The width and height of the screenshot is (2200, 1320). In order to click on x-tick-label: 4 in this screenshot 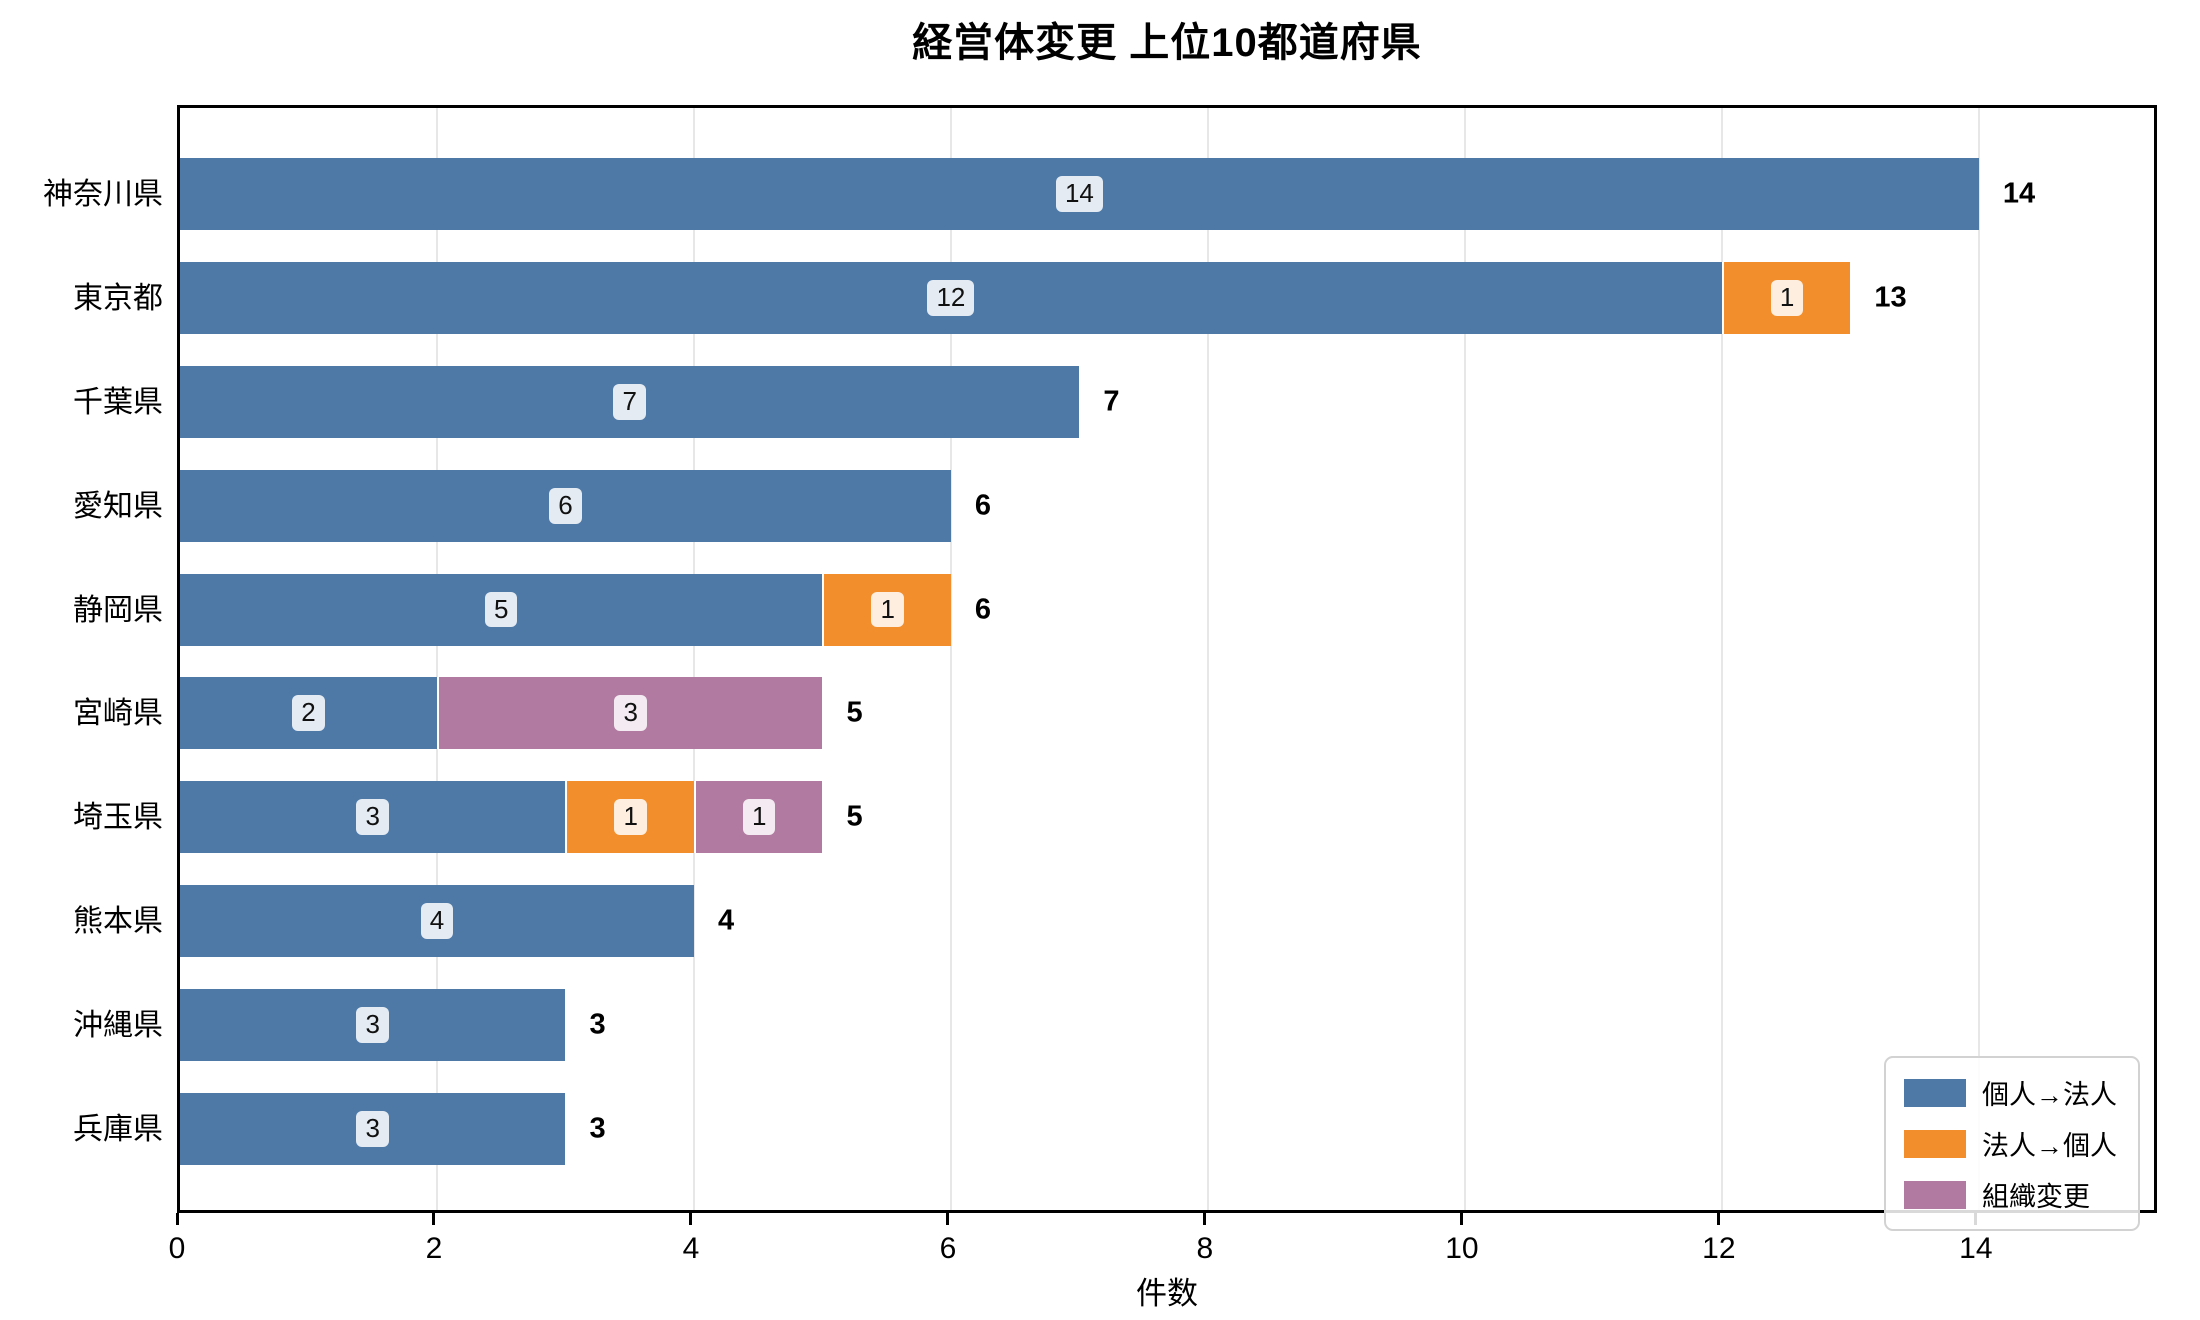, I will do `click(691, 1248)`.